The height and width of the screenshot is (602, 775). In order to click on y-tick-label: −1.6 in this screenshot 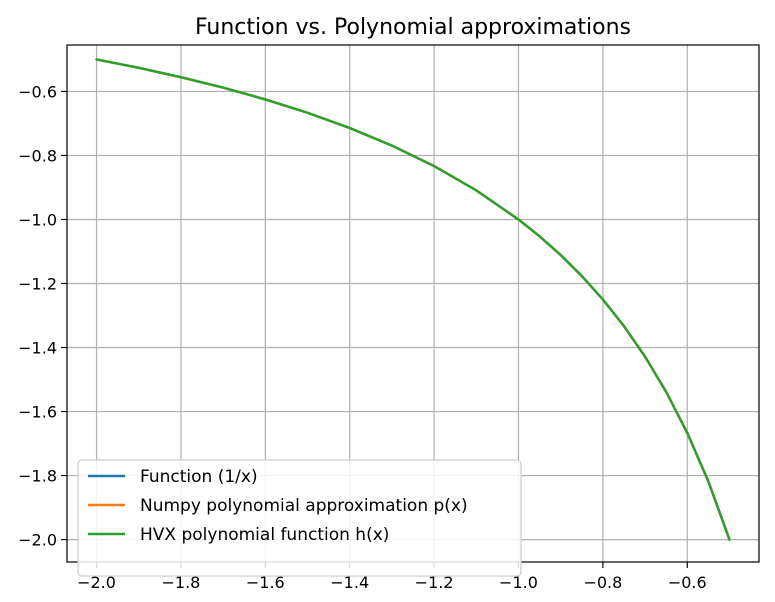, I will do `click(37, 412)`.